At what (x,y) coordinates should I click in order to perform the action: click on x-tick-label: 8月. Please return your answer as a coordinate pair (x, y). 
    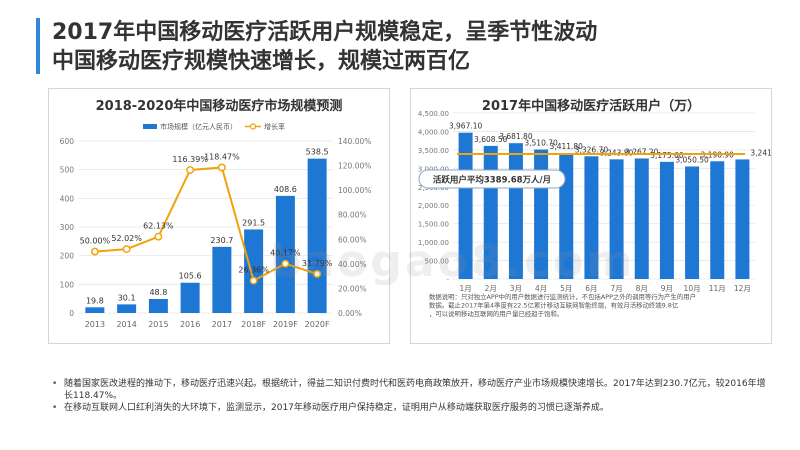
    Looking at the image, I should click on (642, 288).